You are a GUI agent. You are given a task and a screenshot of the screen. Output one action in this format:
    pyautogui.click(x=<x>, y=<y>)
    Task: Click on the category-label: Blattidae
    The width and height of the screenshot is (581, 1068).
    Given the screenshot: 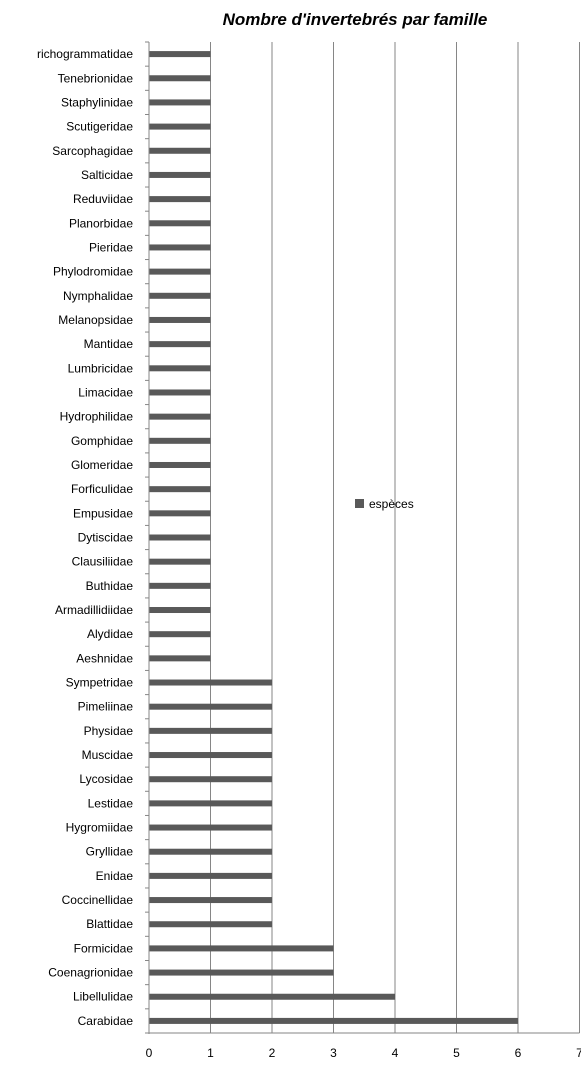 What is the action you would take?
    pyautogui.click(x=109, y=924)
    